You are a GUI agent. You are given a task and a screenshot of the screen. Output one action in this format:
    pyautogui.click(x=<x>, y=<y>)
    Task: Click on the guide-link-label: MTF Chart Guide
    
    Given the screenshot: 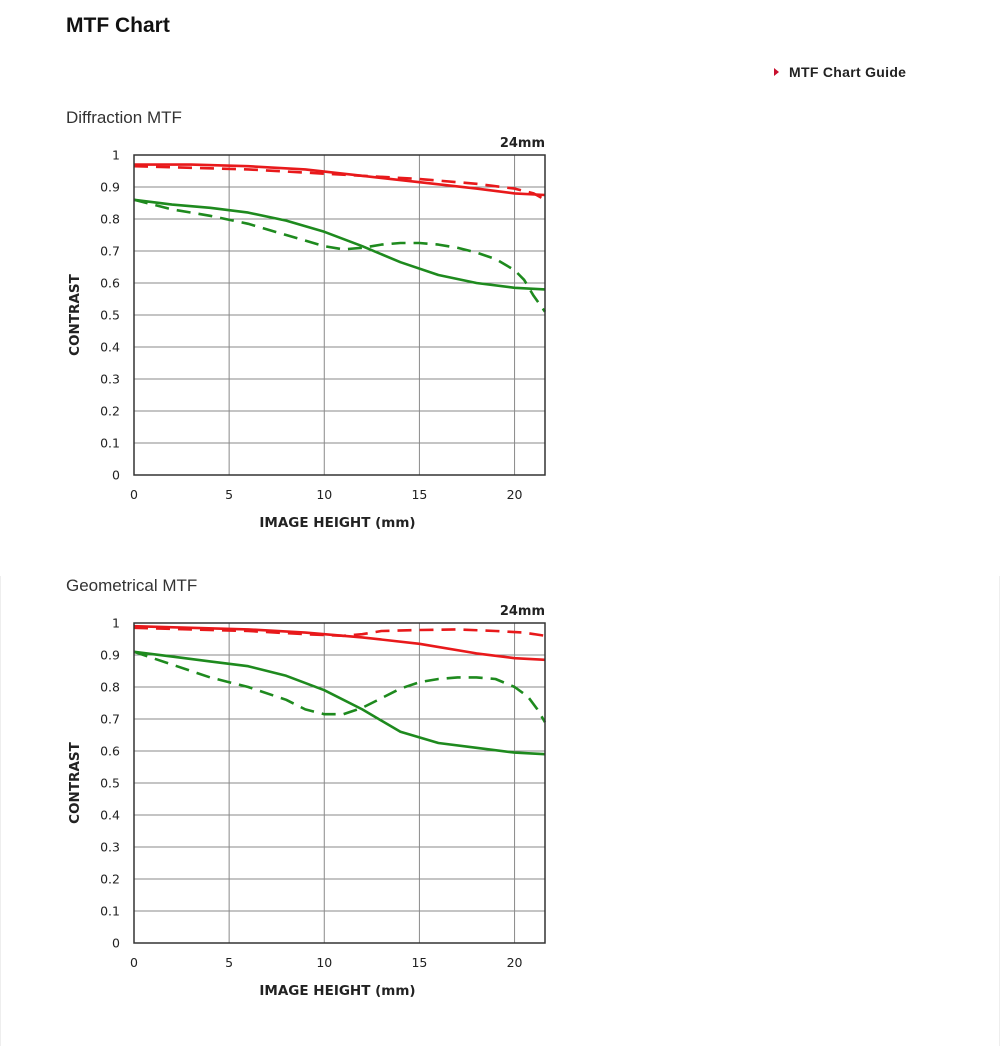 What is the action you would take?
    pyautogui.click(x=848, y=72)
    